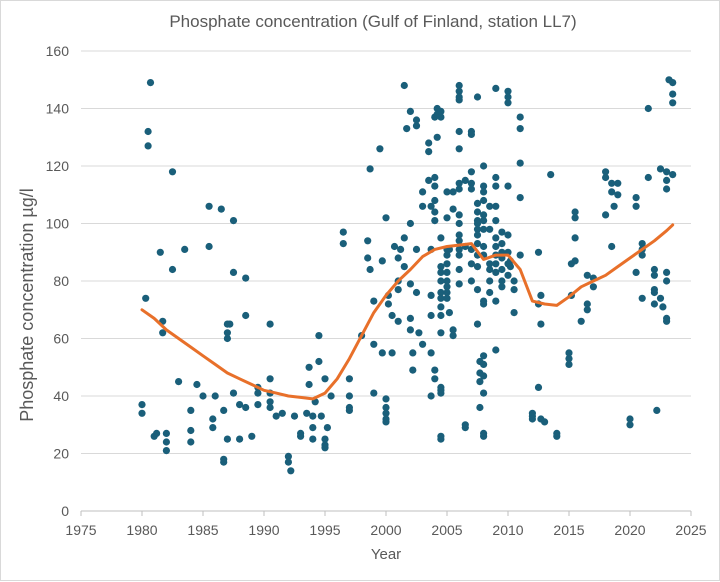 This screenshot has height=582, width=720. I want to click on x-tick-label: 2025, so click(690, 530).